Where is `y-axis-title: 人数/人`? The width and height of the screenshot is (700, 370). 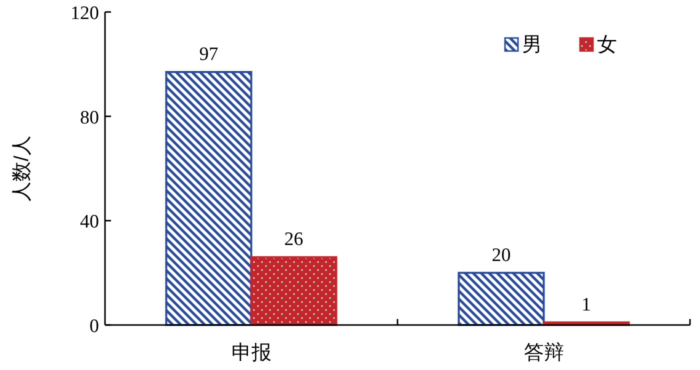 y-axis-title: 人数/人 is located at coordinates (22, 169).